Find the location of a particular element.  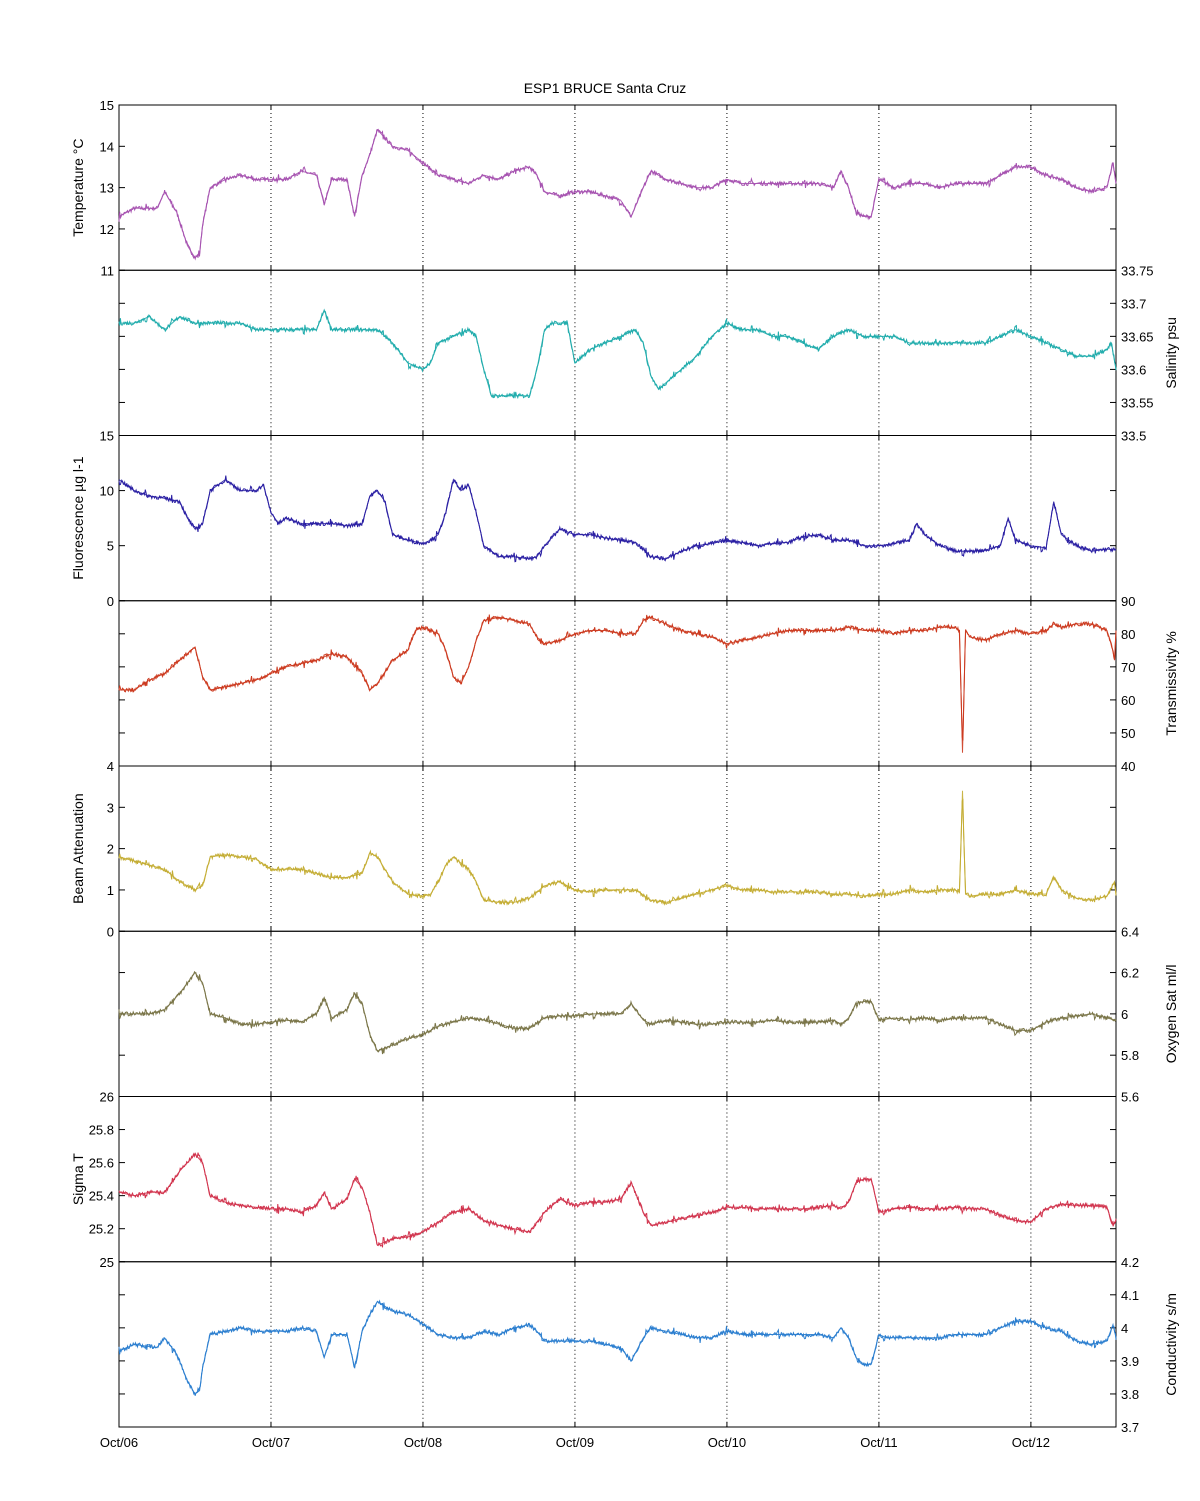

series-trend-fluorescence is located at coordinates (617, 519).